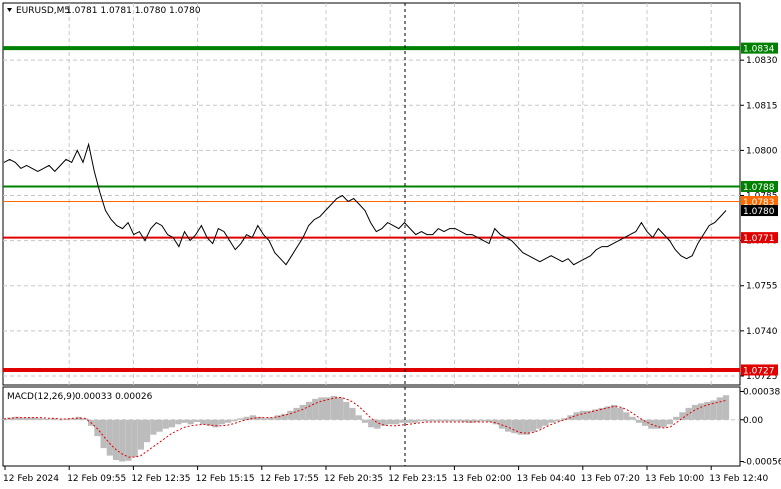 The height and width of the screenshot is (489, 781). What do you see at coordinates (365, 428) in the screenshot?
I see `macd-histogram` at bounding box center [365, 428].